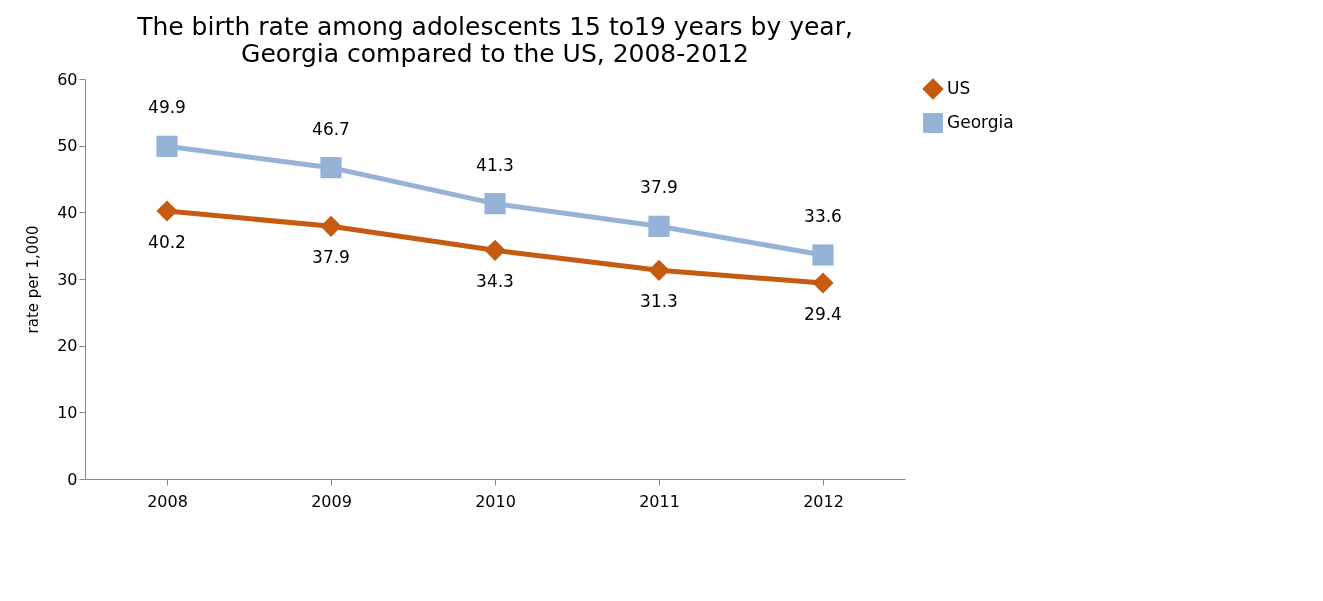 The width and height of the screenshot is (1323, 601). I want to click on y-tick-label: 40, so click(67, 212).